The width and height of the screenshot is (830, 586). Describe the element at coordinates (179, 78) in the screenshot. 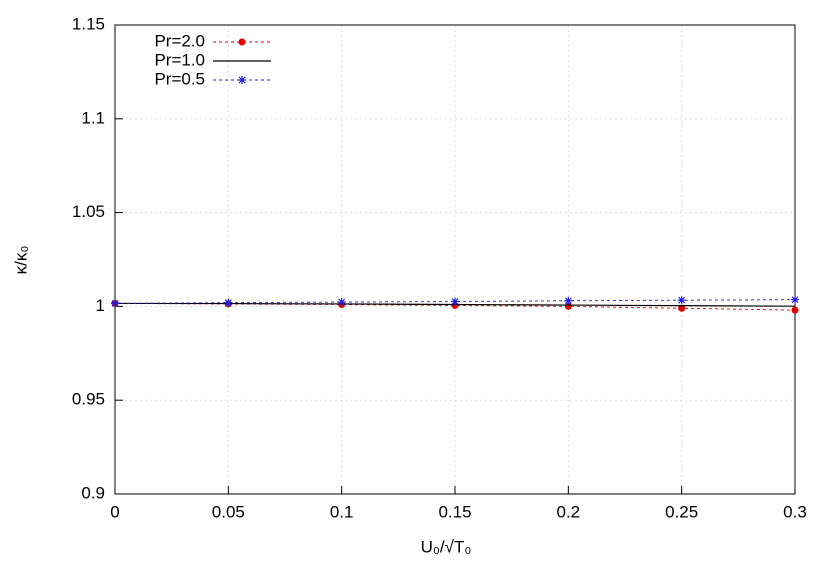

I see `legend-label: Pr=0.5` at that location.